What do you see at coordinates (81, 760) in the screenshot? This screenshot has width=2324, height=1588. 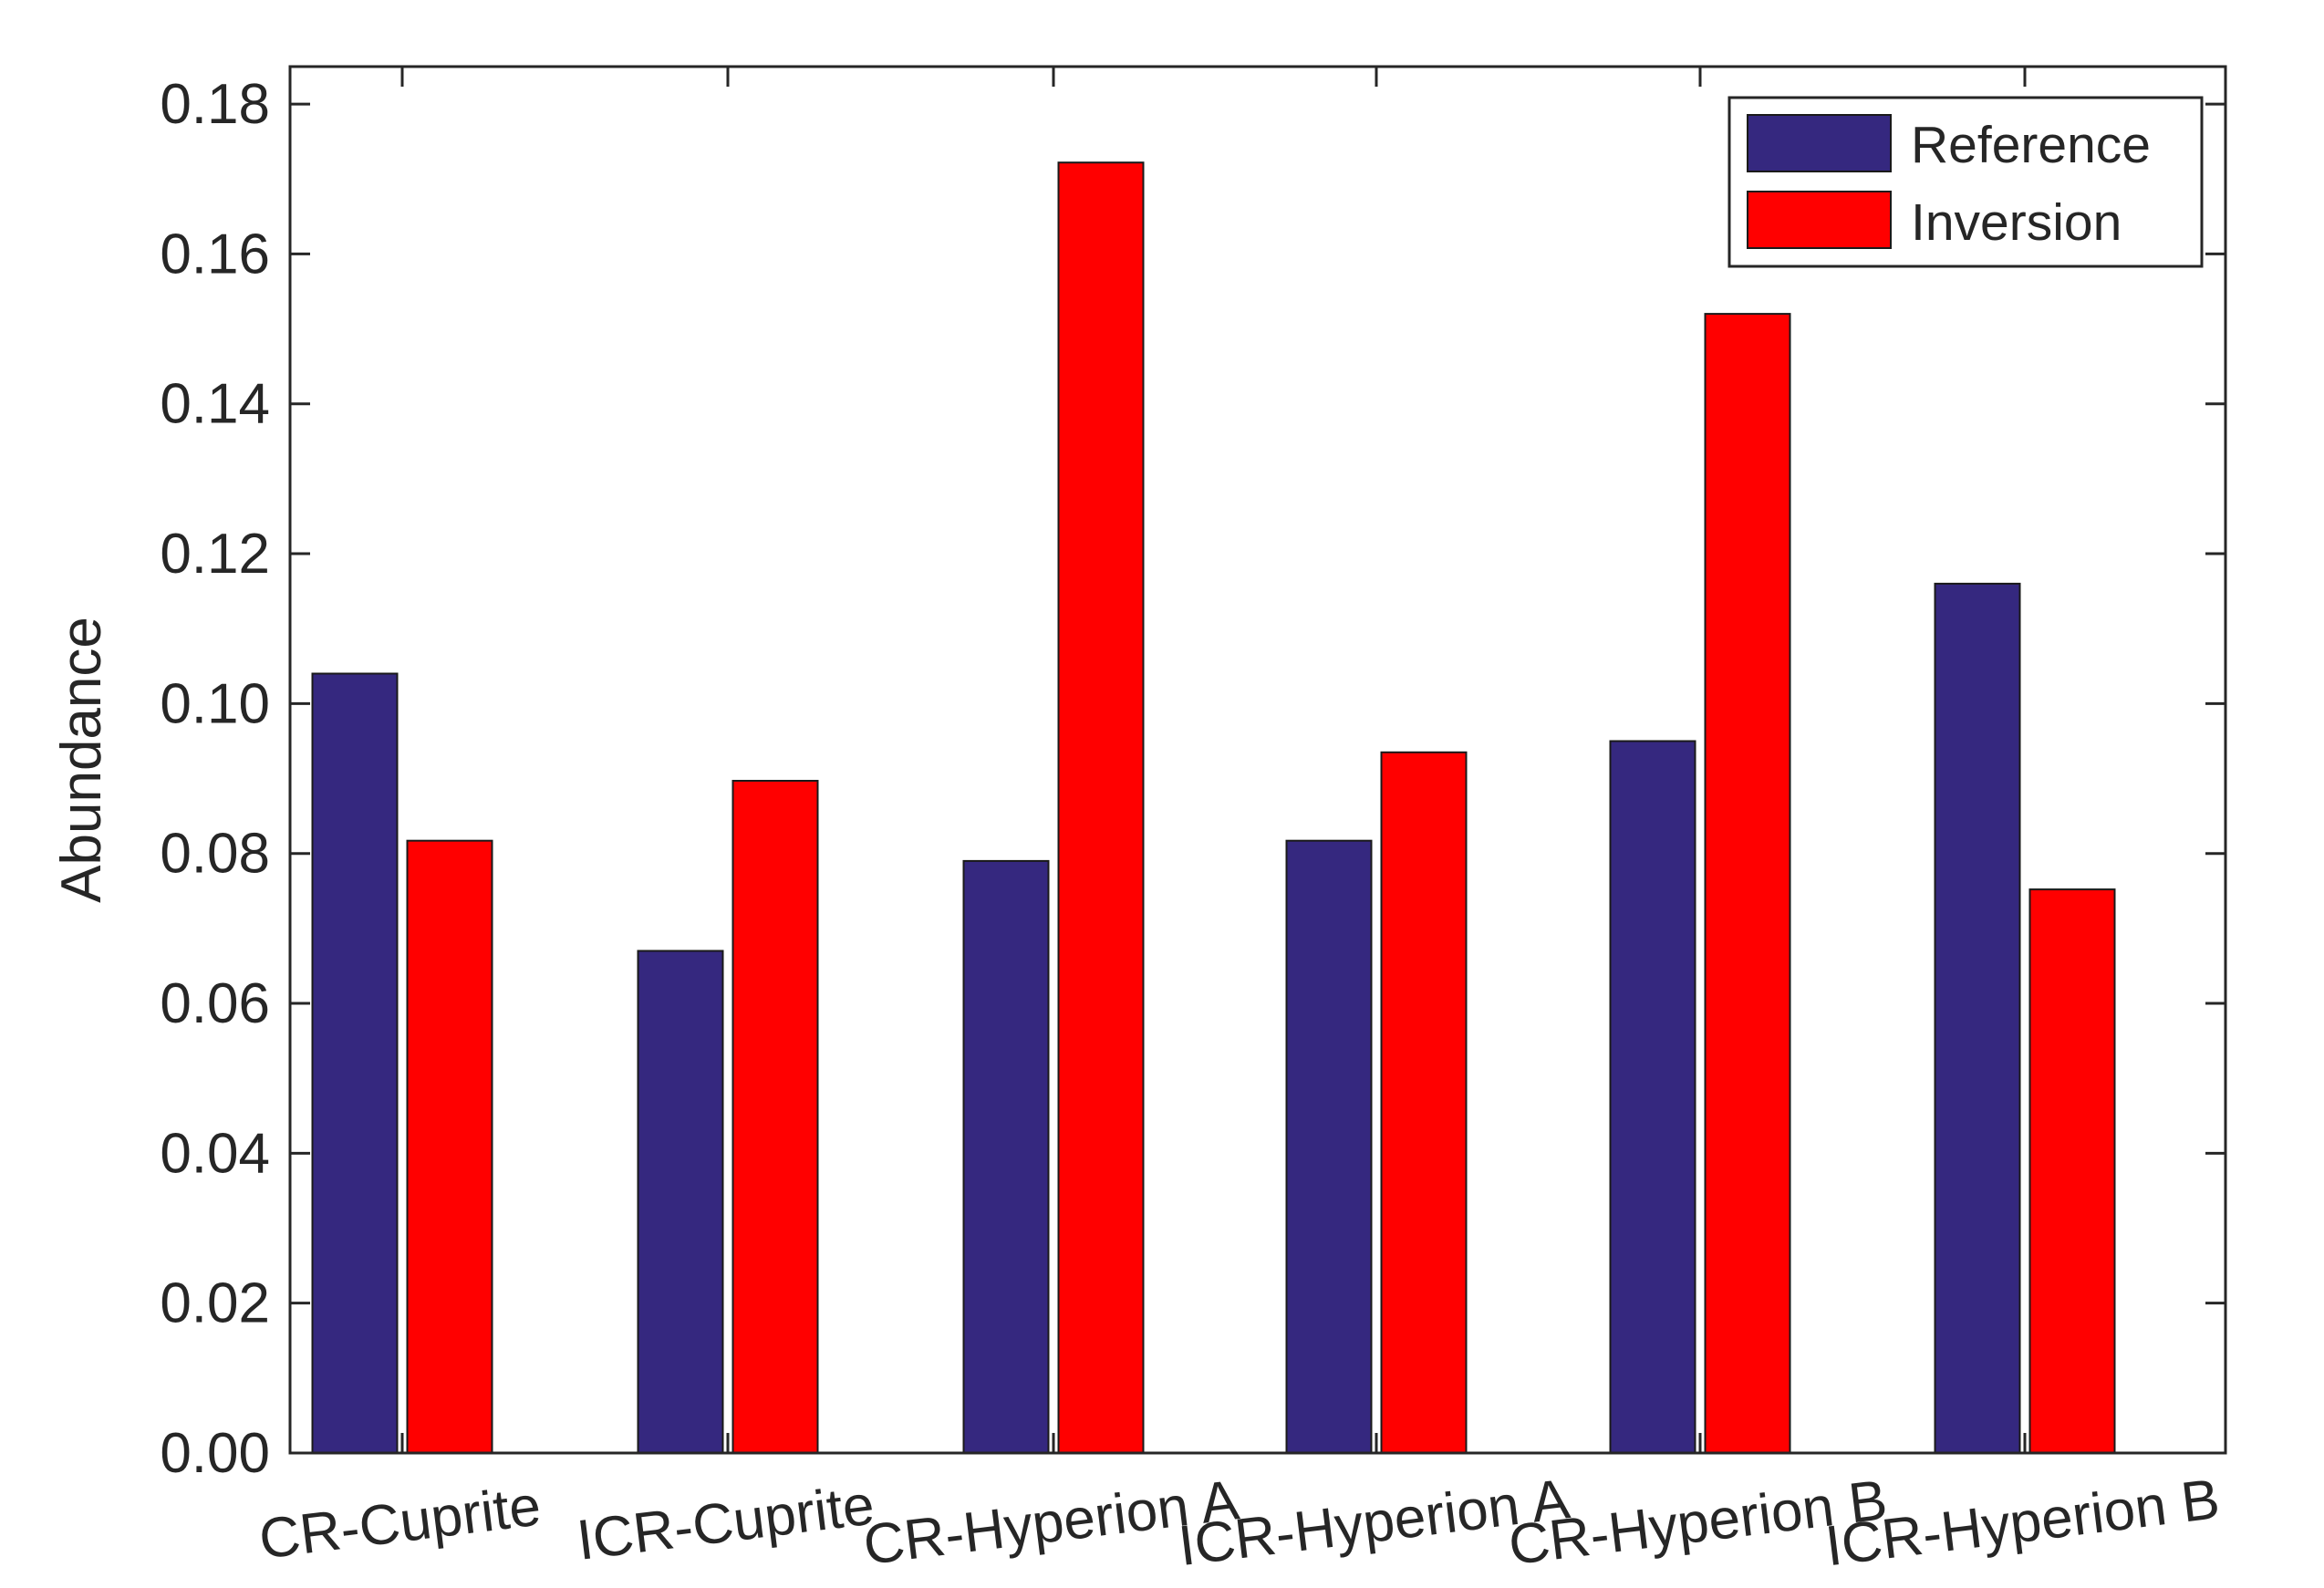 I see `y-axis-title: Abundance` at bounding box center [81, 760].